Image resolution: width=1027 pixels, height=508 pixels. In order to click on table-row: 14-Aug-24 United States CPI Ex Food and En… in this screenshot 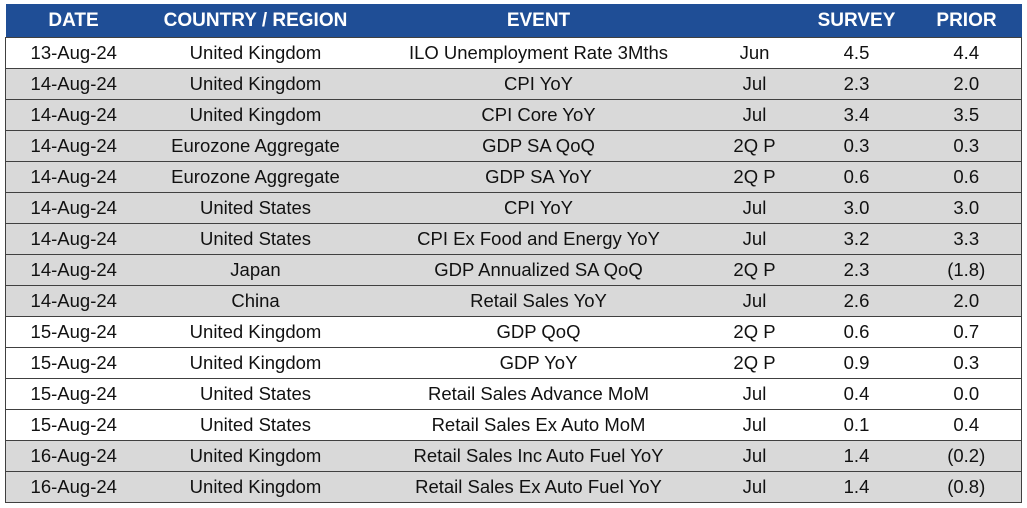, I will do `click(513, 239)`.